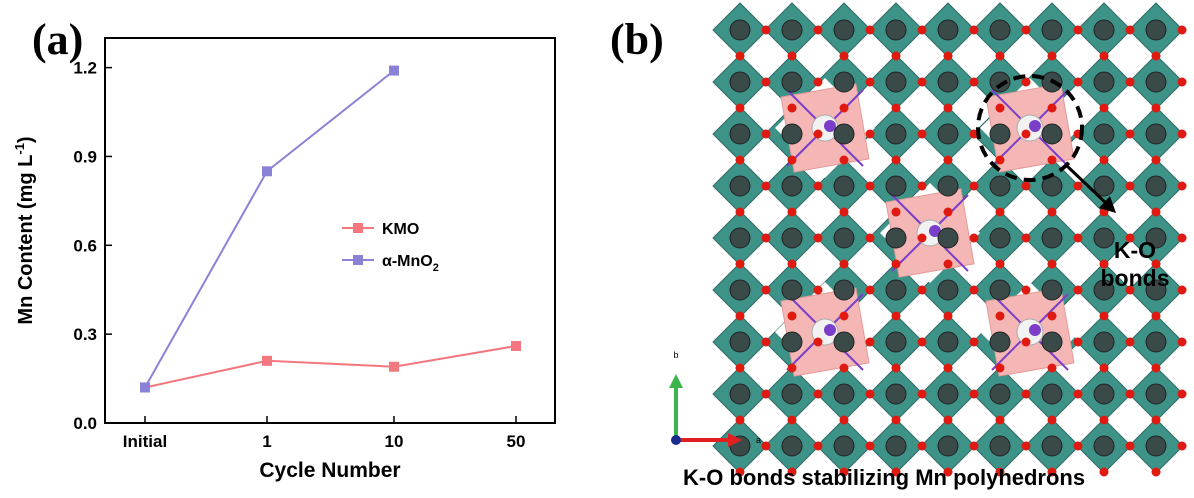 This screenshot has height=498, width=1194. What do you see at coordinates (85, 334) in the screenshot?
I see `y-tick-label: 0.3` at bounding box center [85, 334].